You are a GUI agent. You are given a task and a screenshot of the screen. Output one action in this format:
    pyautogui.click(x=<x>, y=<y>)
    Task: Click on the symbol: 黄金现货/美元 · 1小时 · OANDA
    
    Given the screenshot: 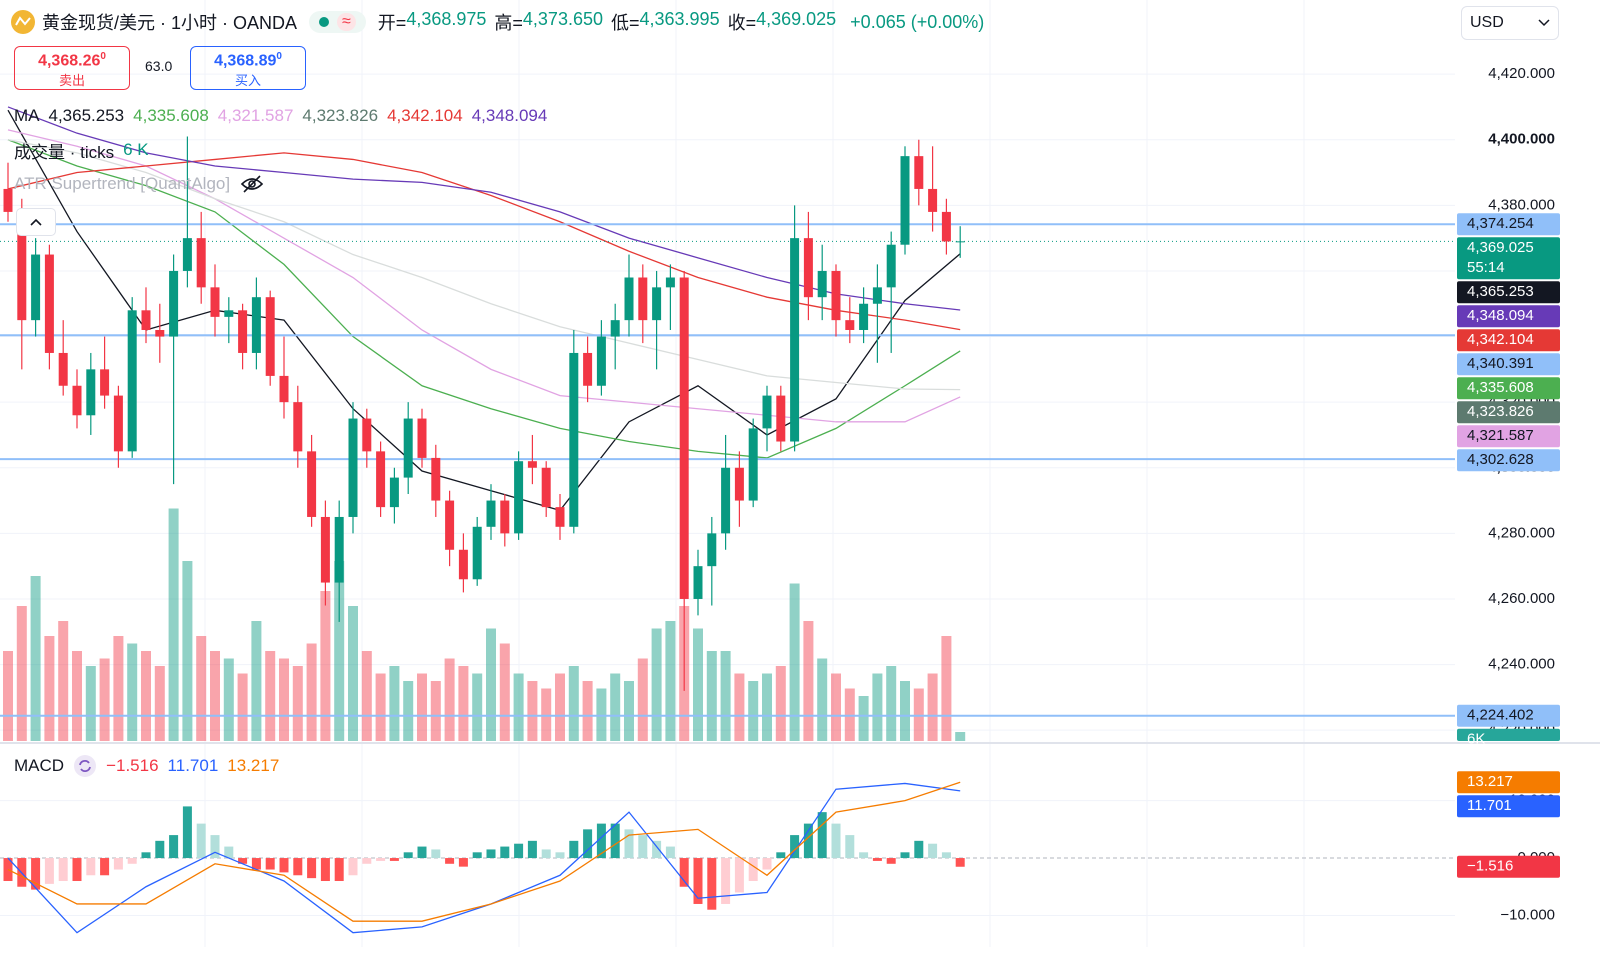 What is the action you would take?
    pyautogui.click(x=170, y=23)
    